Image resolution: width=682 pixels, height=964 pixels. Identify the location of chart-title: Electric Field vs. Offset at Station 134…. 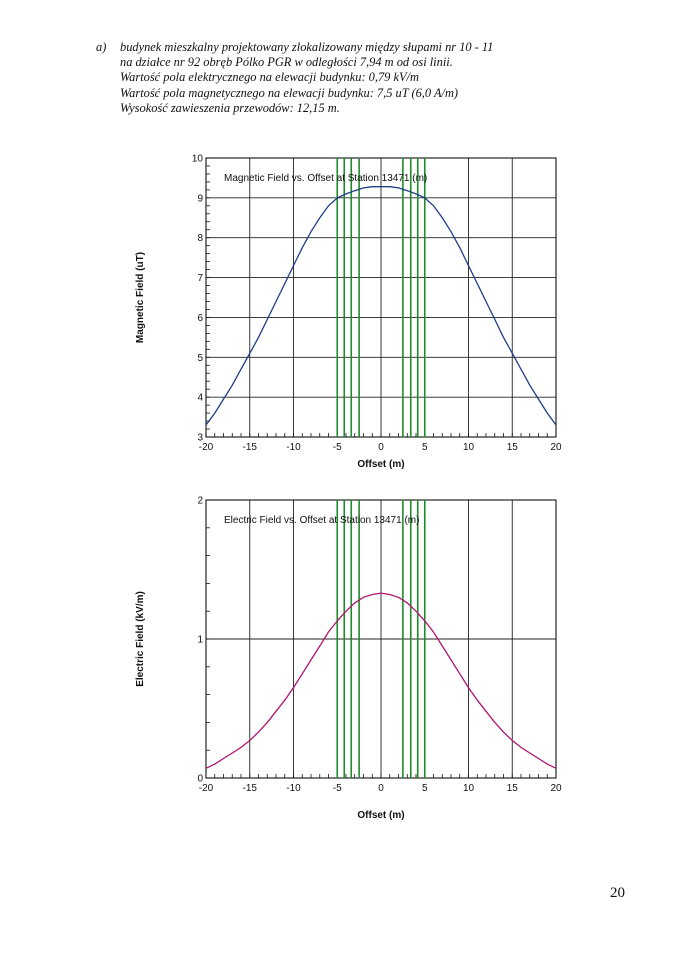
(321, 520).